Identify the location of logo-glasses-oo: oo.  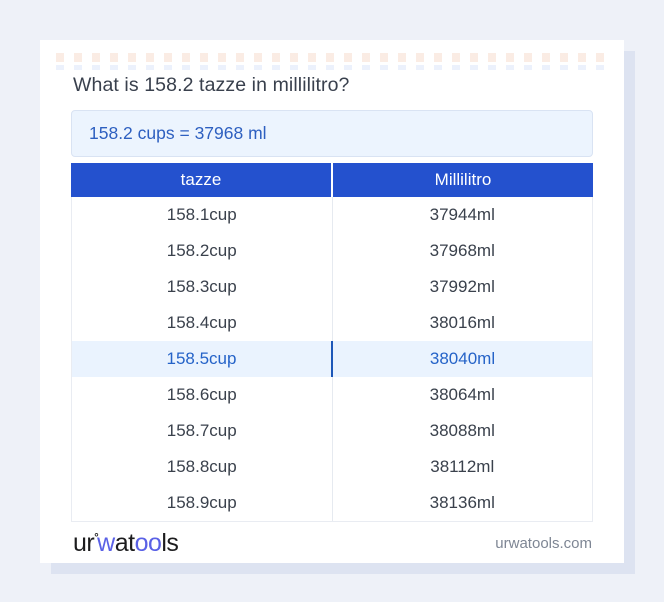
(148, 542).